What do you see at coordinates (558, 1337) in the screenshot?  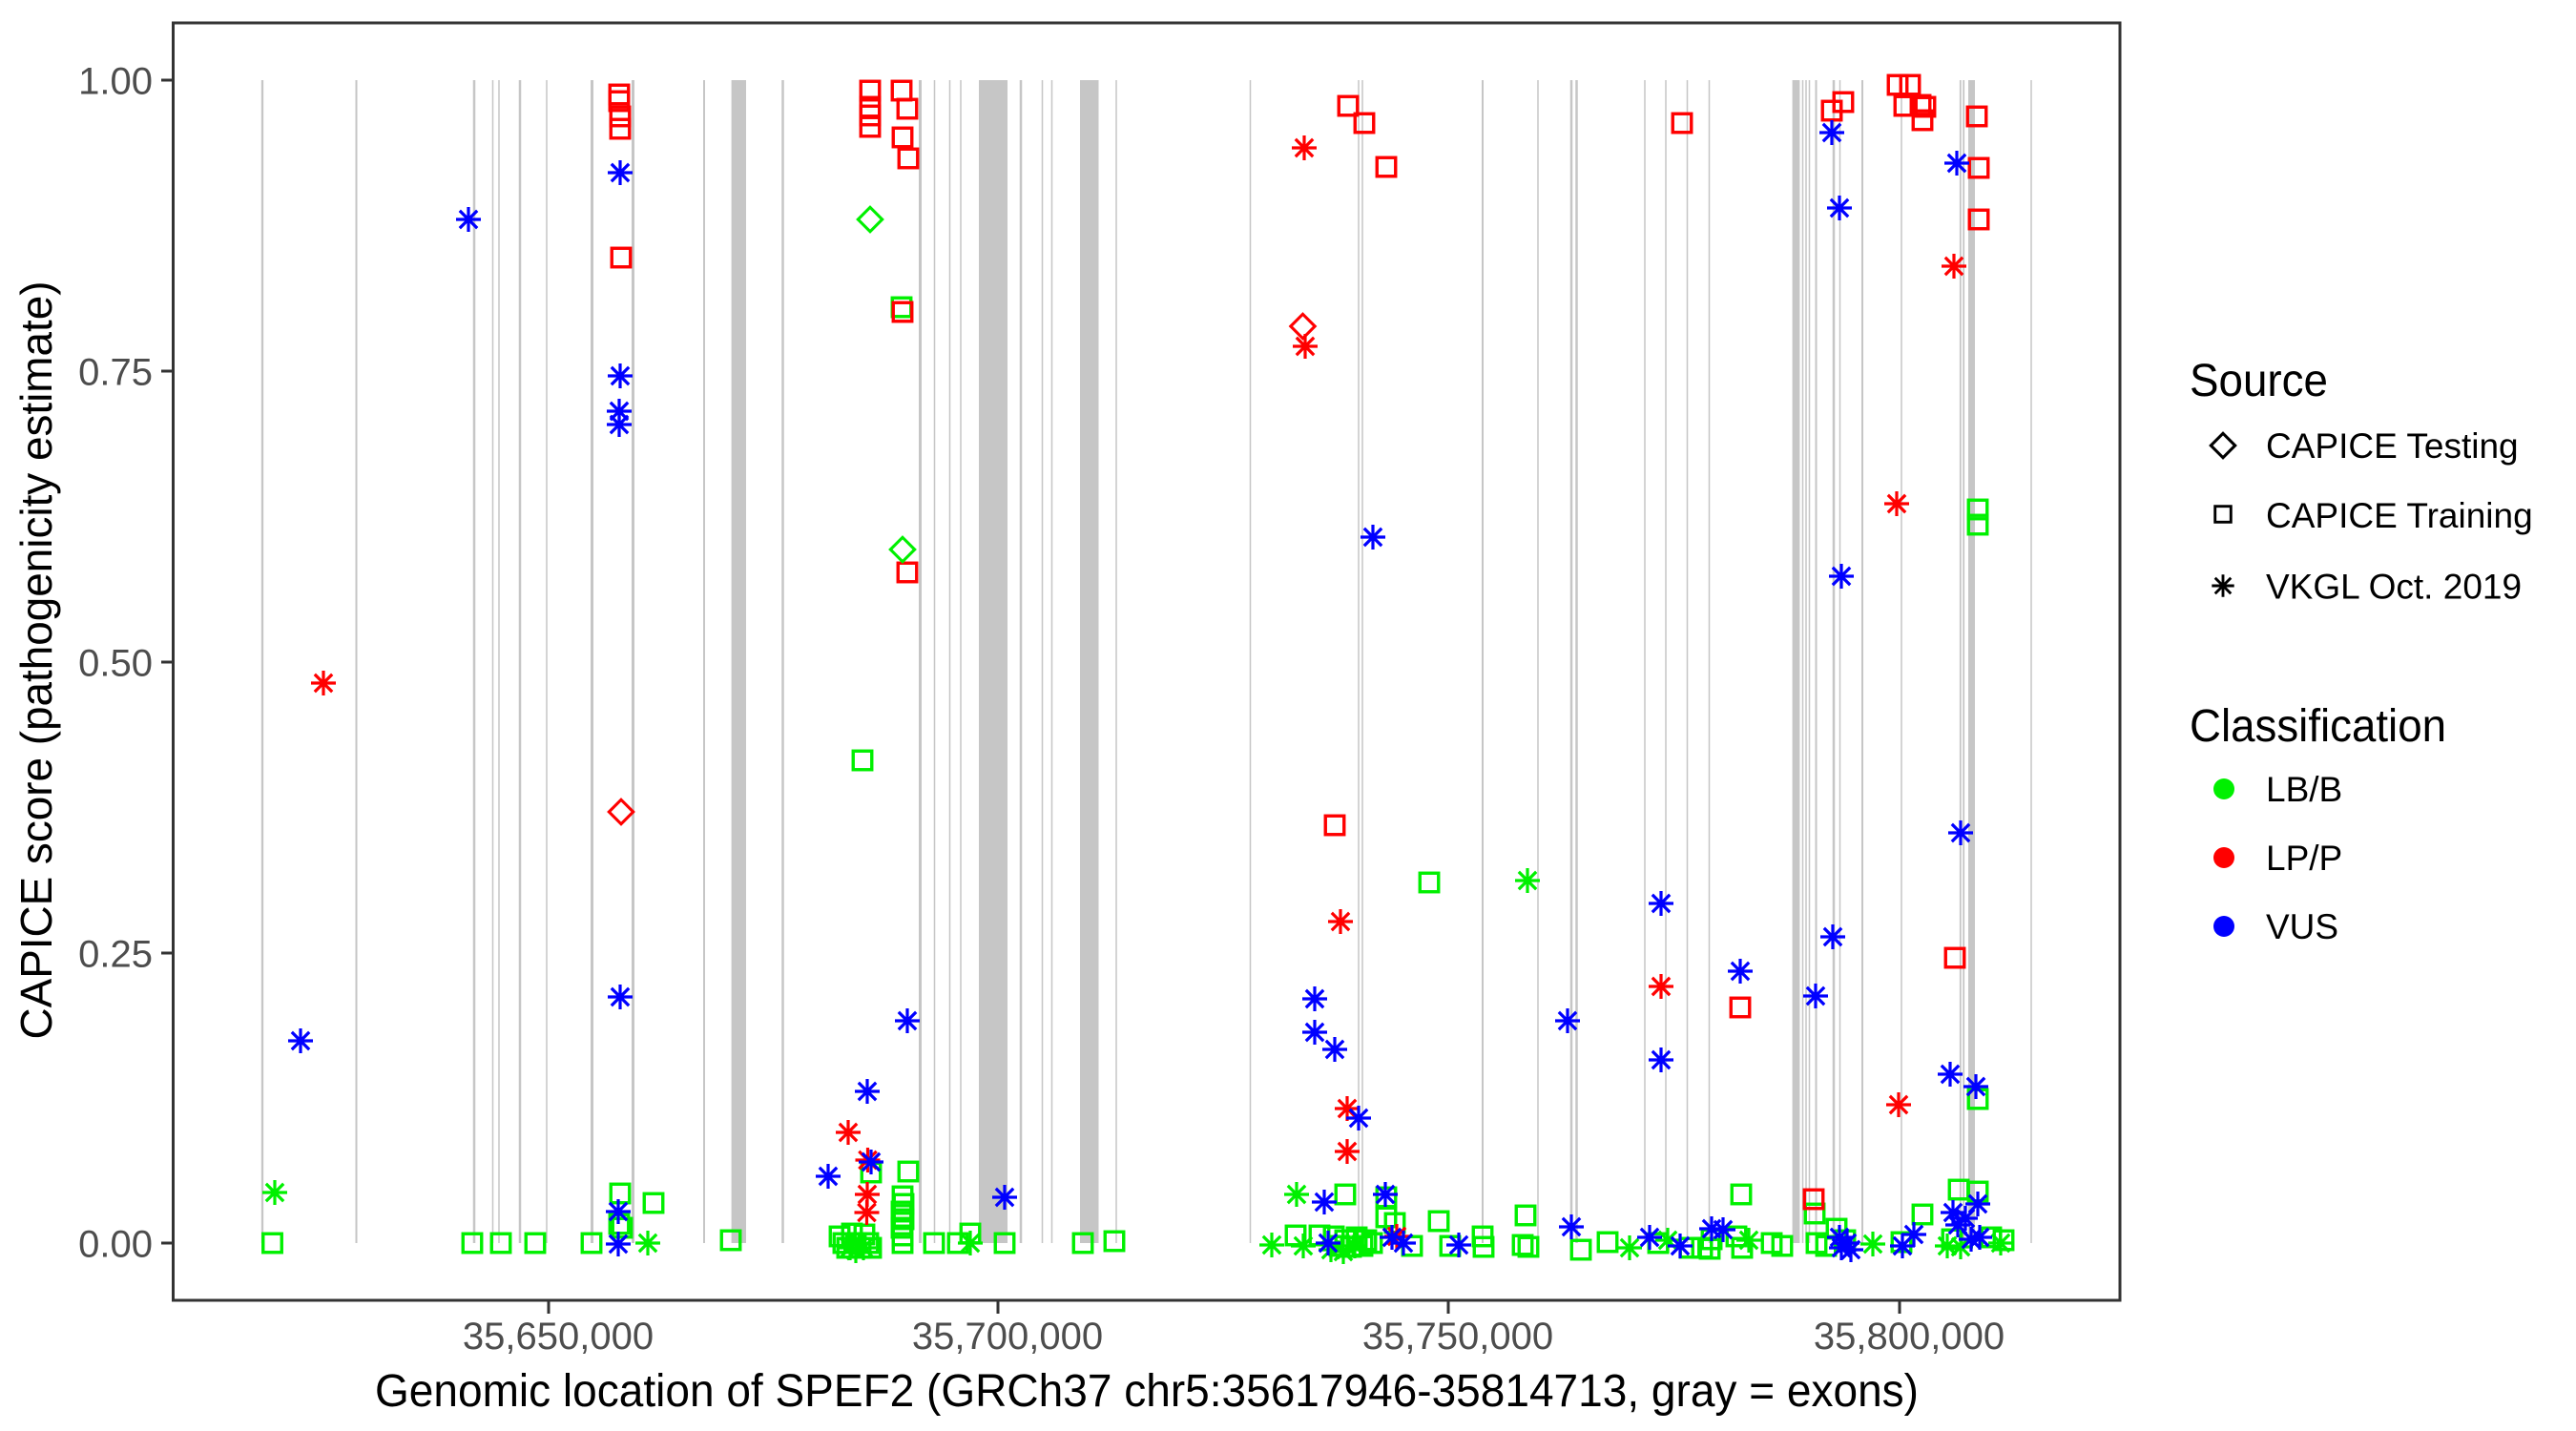 I see `svg-text: 35,650,000` at bounding box center [558, 1337].